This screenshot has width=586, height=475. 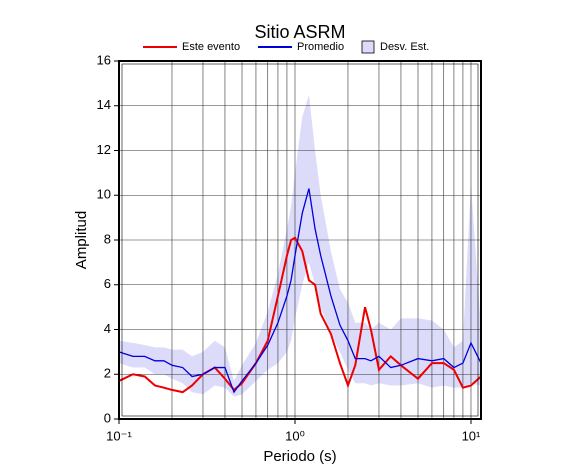 I want to click on legend-swatch, so click(x=368, y=47).